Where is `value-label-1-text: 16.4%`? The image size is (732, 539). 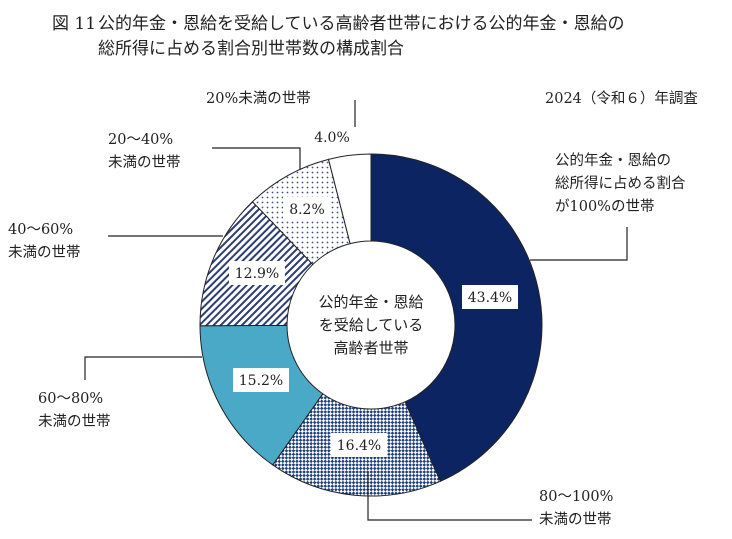
value-label-1-text: 16.4% is located at coordinates (359, 446).